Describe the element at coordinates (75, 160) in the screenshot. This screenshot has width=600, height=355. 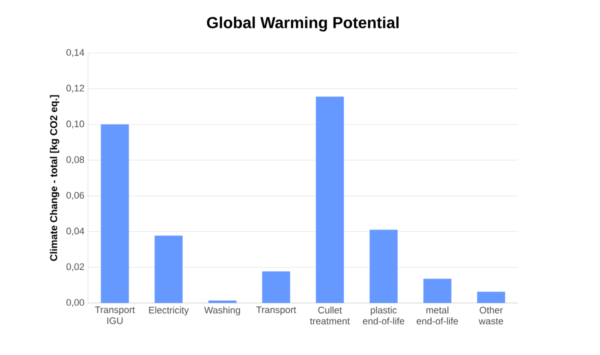
I see `y-tick-label: 0,08` at that location.